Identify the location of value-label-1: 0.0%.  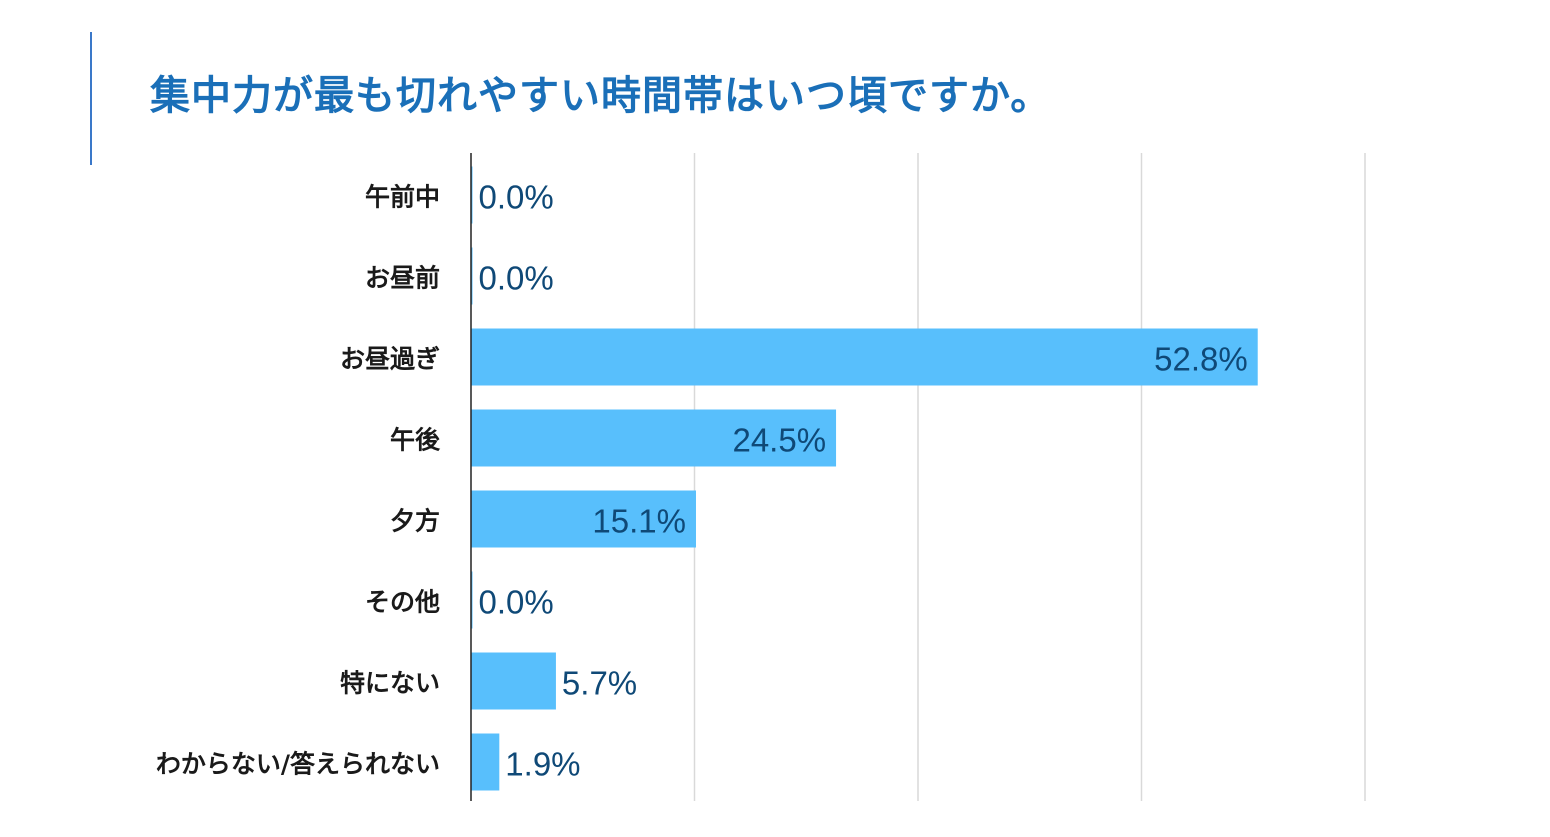
(516, 278).